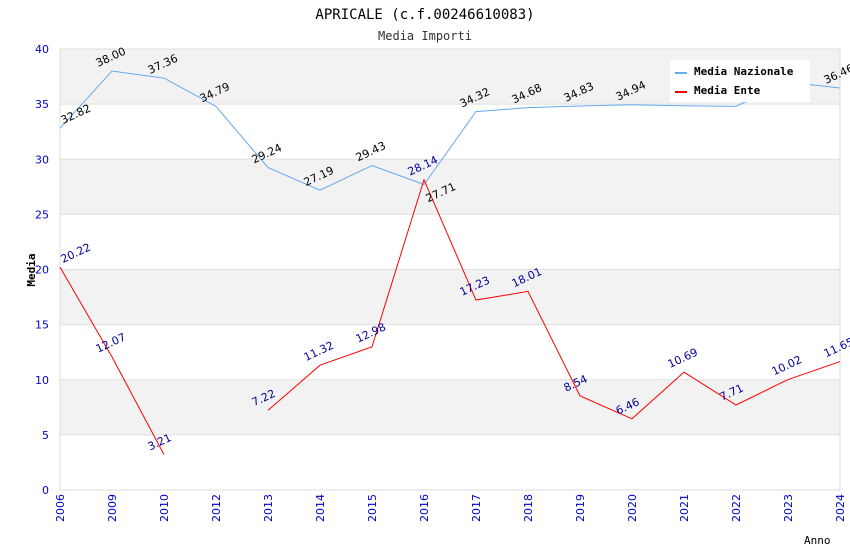 The height and width of the screenshot is (550, 850). I want to click on y-tick-label: 20, so click(42, 270).